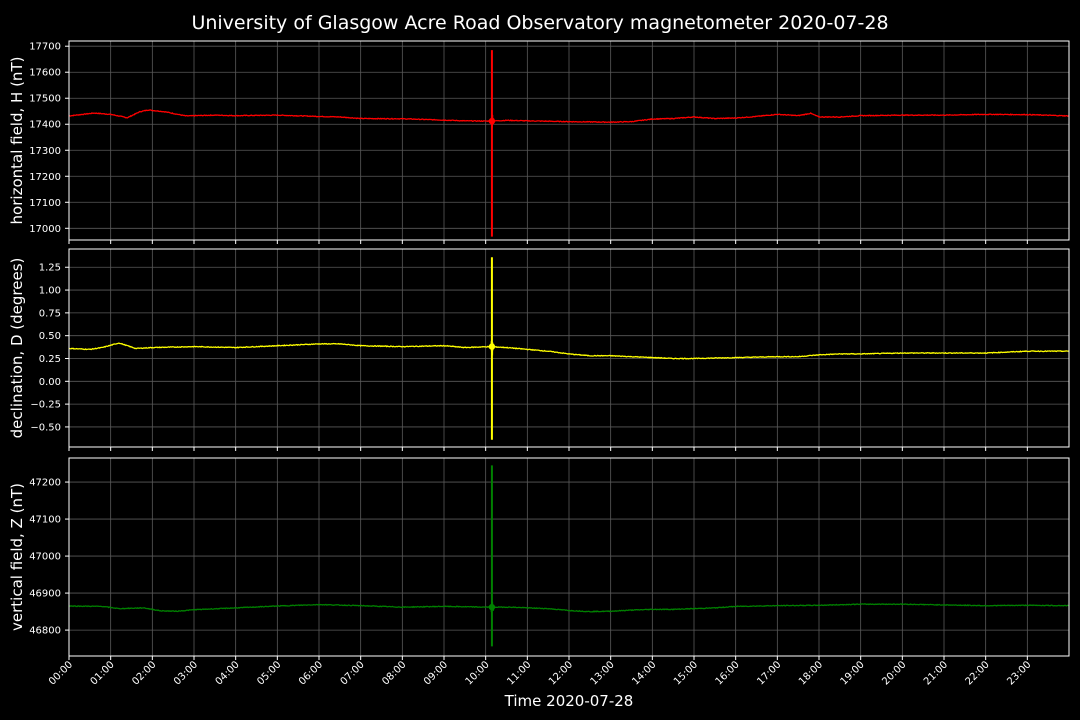 Image resolution: width=1080 pixels, height=720 pixels. I want to click on x-tick-label: 16:00, so click(728, 673).